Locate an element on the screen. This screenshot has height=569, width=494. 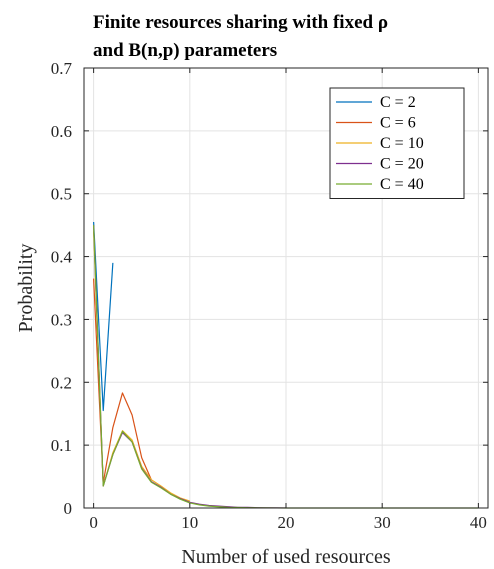
y-tick-label: 0.2 is located at coordinates (61, 382).